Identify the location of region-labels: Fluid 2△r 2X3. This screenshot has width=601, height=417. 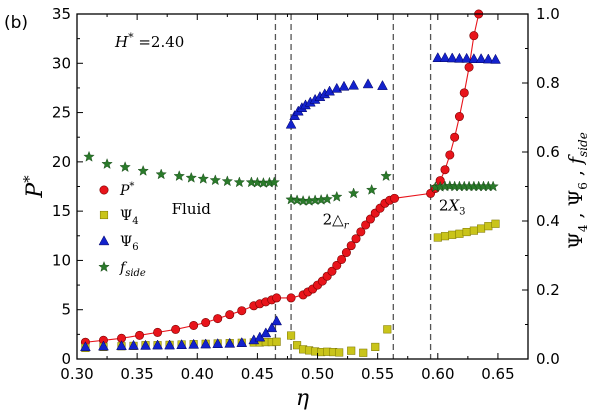
(319, 214).